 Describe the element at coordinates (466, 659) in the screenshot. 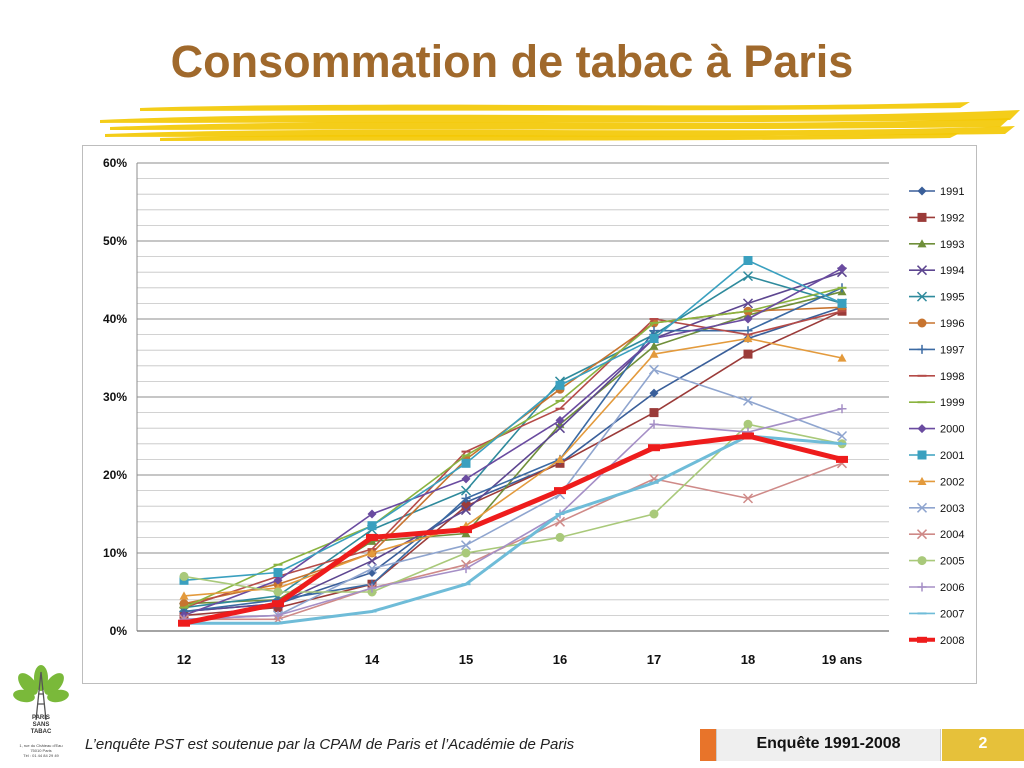

I see `x-tick-label: 15` at that location.